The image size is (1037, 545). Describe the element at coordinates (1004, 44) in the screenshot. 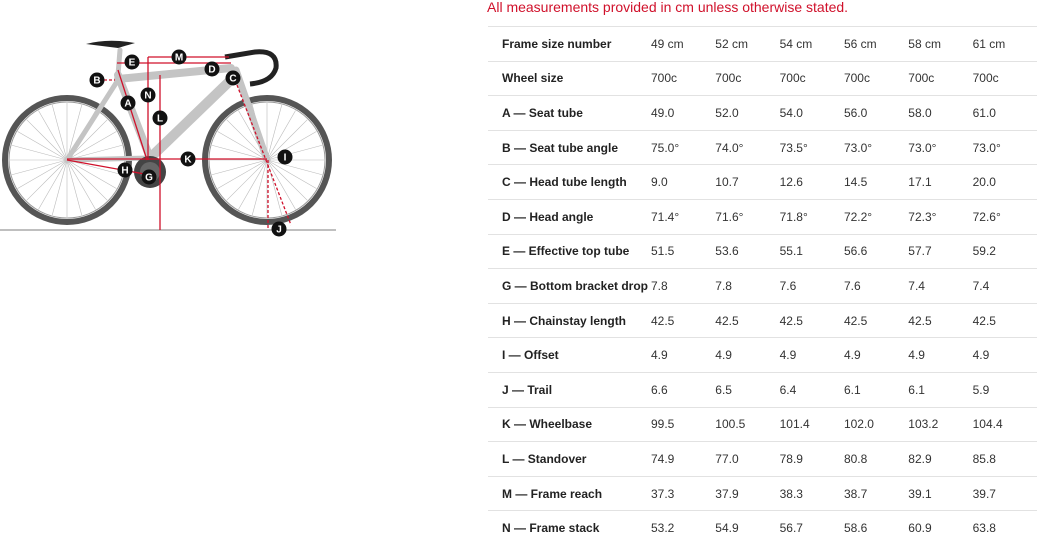

I see `size-header: 61 cm` at that location.